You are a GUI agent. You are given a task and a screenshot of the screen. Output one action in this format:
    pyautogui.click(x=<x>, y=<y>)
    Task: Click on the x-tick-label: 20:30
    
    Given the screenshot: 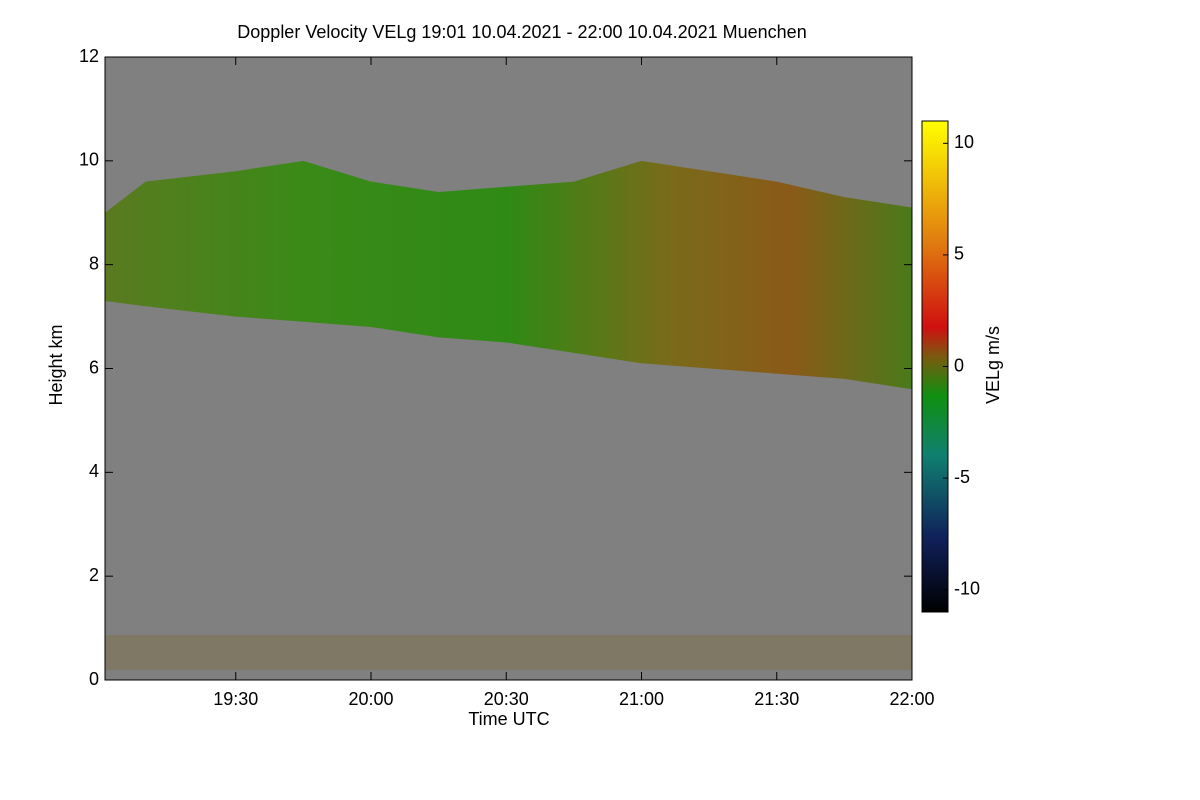 What is the action you would take?
    pyautogui.click(x=506, y=699)
    